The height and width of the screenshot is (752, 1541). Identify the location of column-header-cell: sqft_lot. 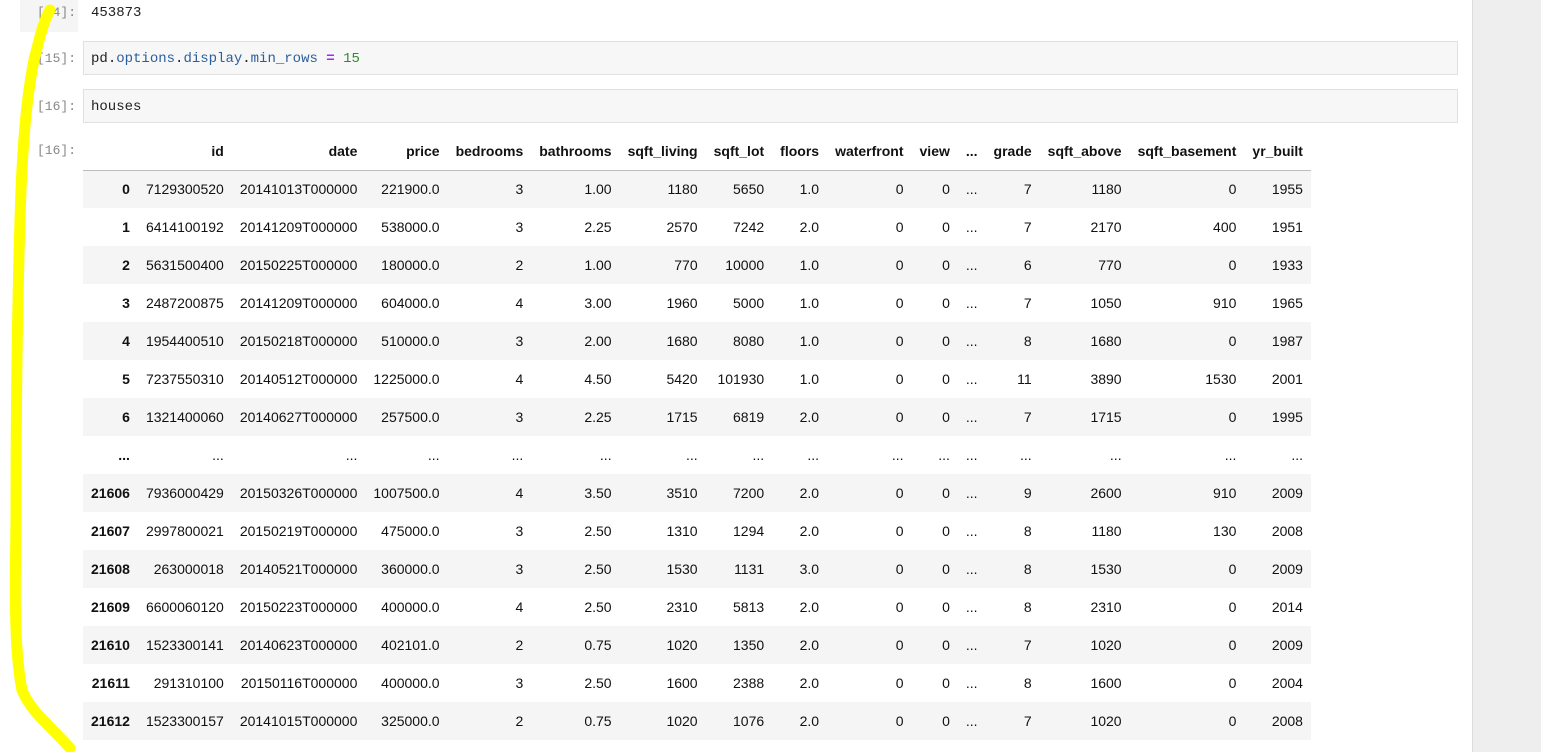
(739, 151).